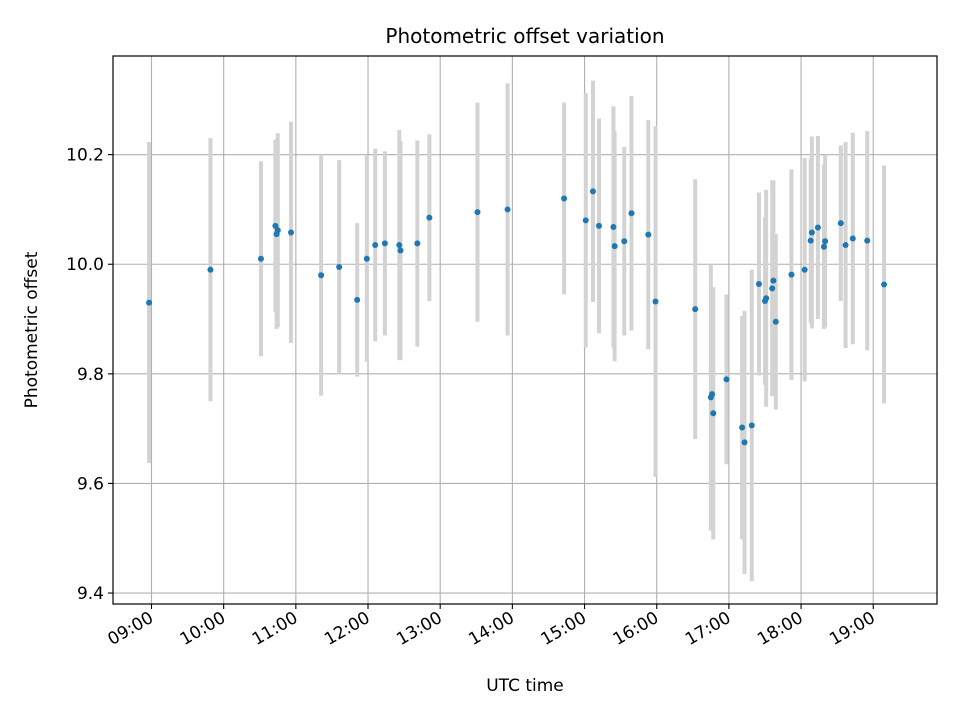  I want to click on y-axis-label: Photometric offset, so click(32, 329).